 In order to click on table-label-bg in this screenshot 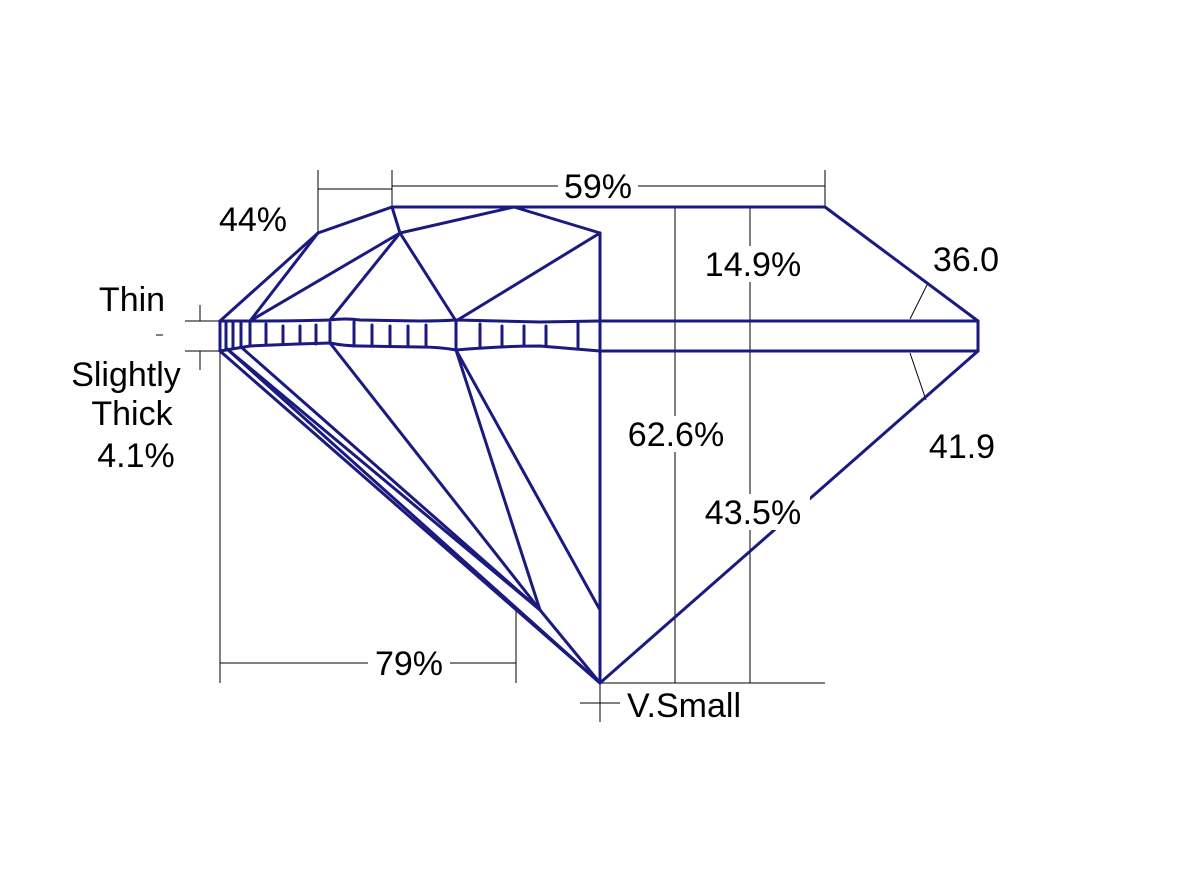, I will do `click(598, 186)`.